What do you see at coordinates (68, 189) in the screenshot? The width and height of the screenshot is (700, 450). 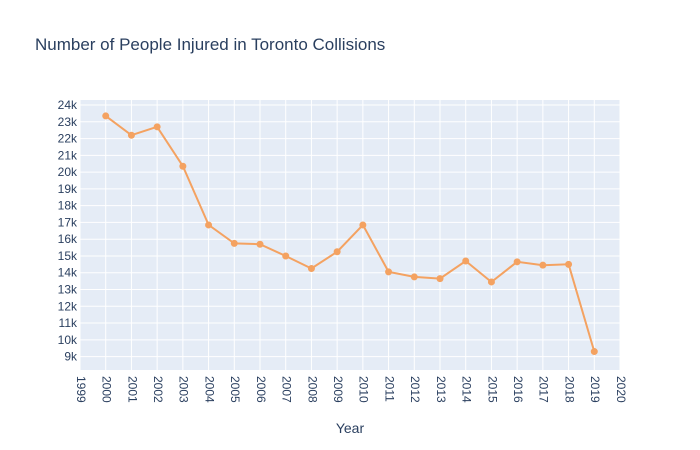 I see `y-tick-label: 19k` at bounding box center [68, 189].